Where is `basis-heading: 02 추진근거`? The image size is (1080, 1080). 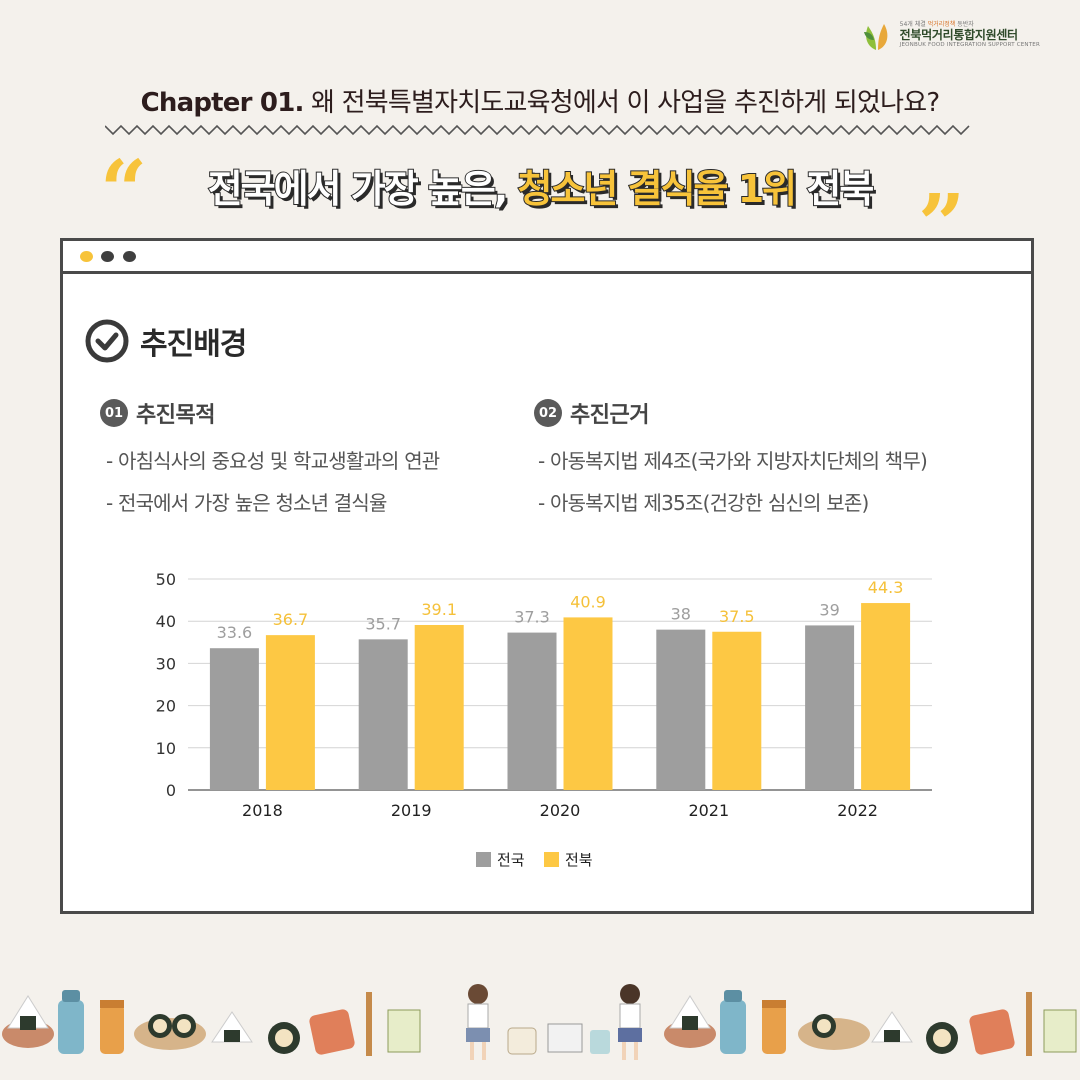 basis-heading: 02 추진근거 is located at coordinates (591, 413).